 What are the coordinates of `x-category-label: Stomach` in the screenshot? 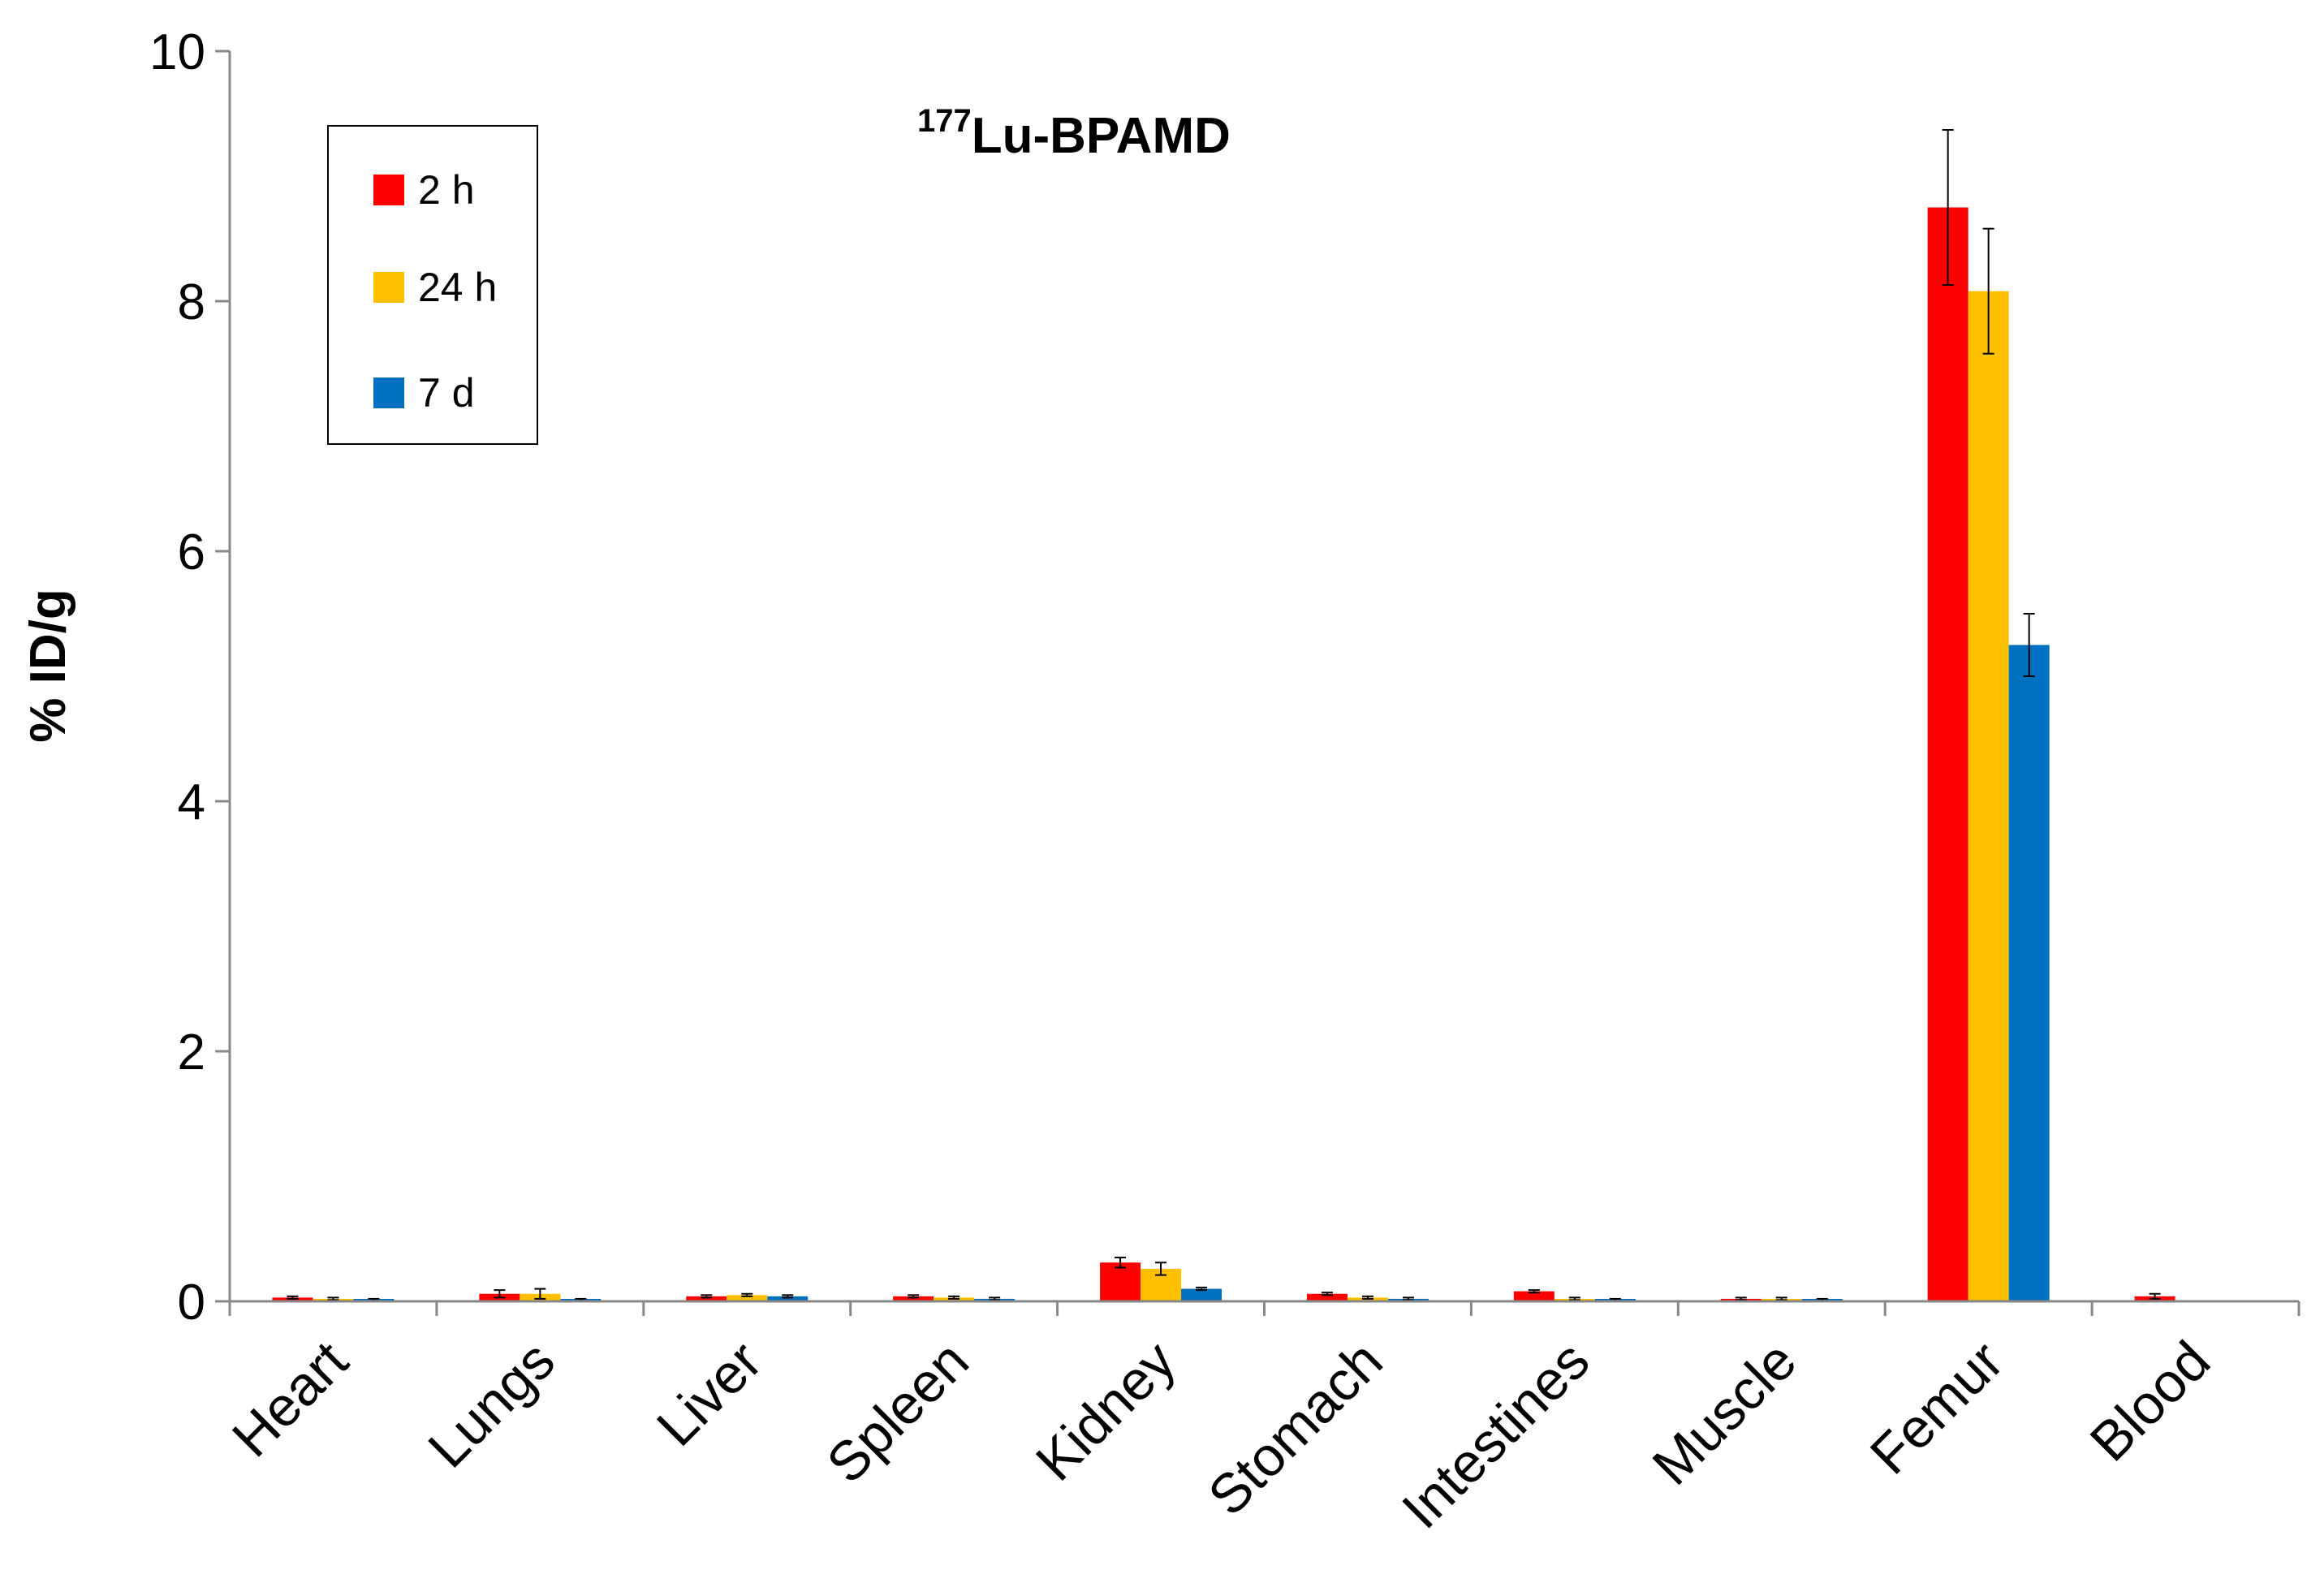 It's located at (1296, 1429).